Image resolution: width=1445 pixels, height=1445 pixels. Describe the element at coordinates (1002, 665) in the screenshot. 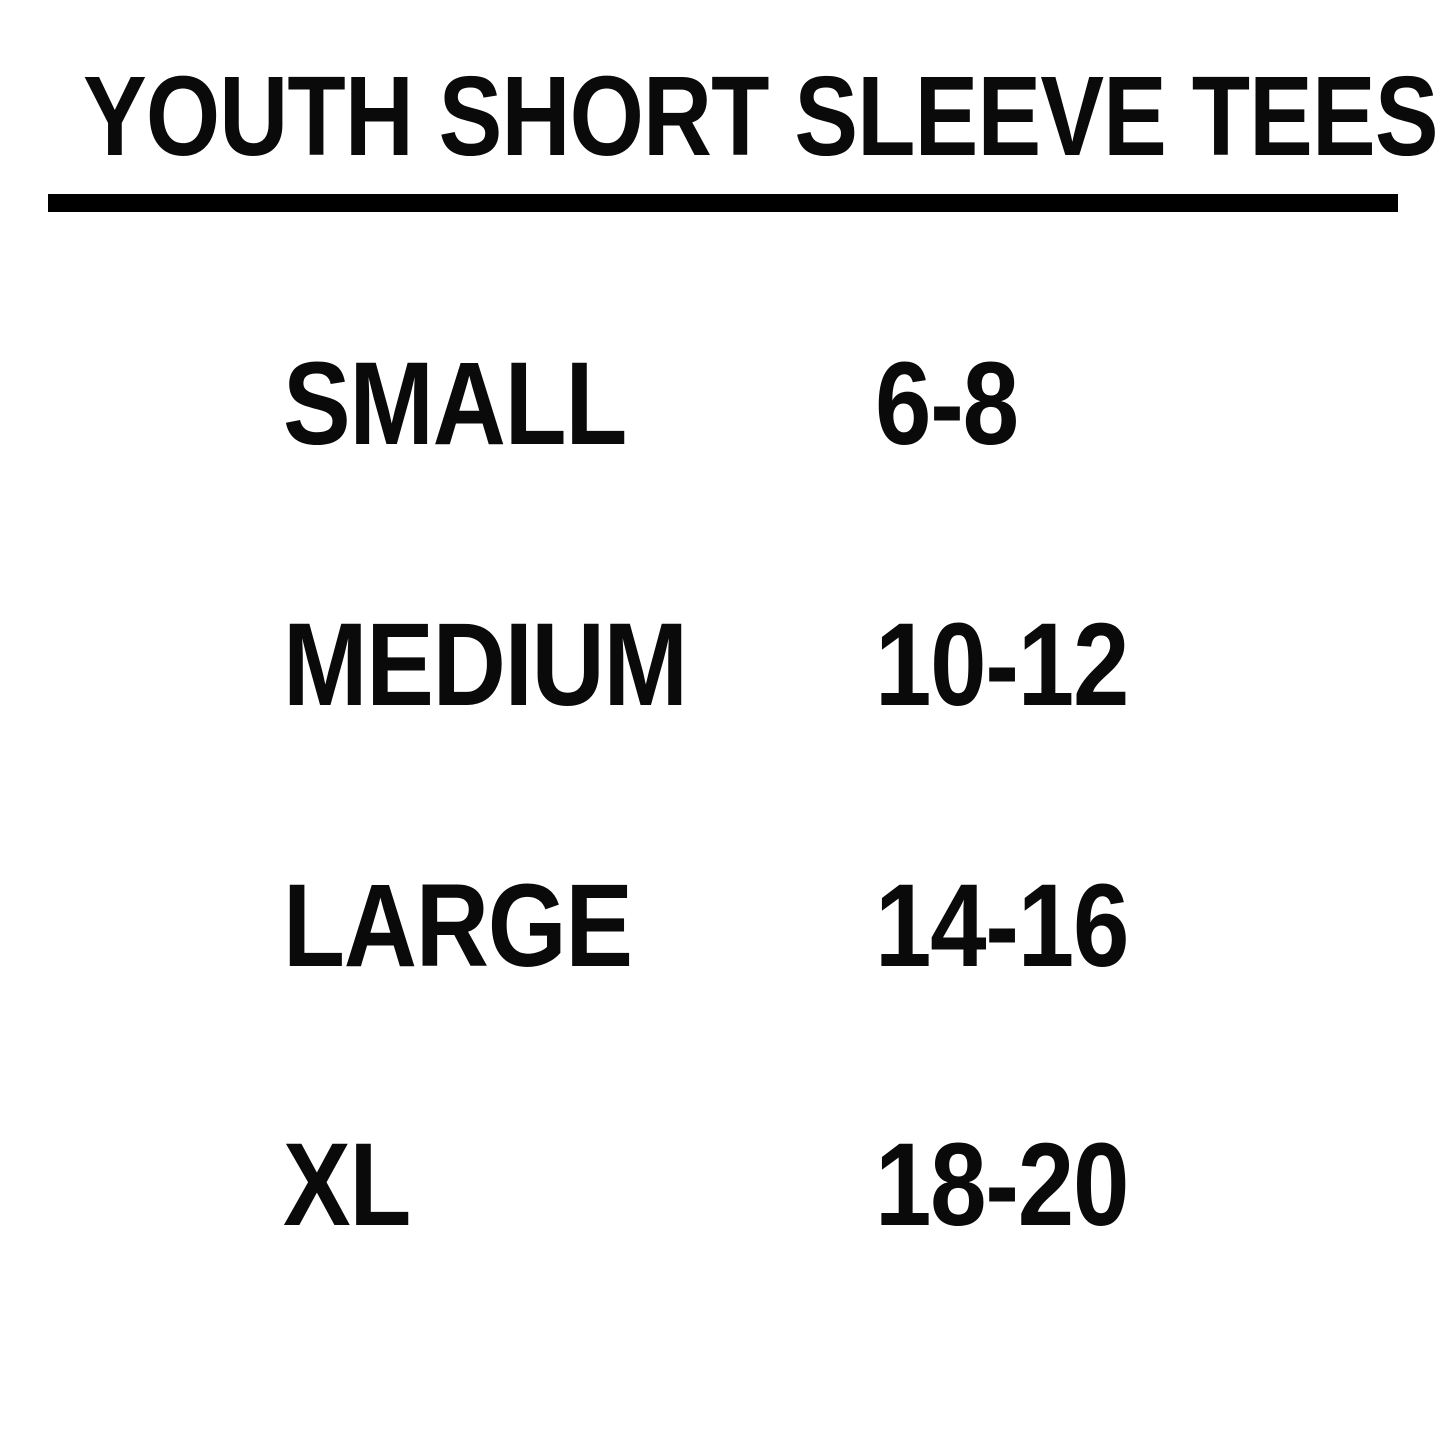

I see `size-value: 10-12` at that location.